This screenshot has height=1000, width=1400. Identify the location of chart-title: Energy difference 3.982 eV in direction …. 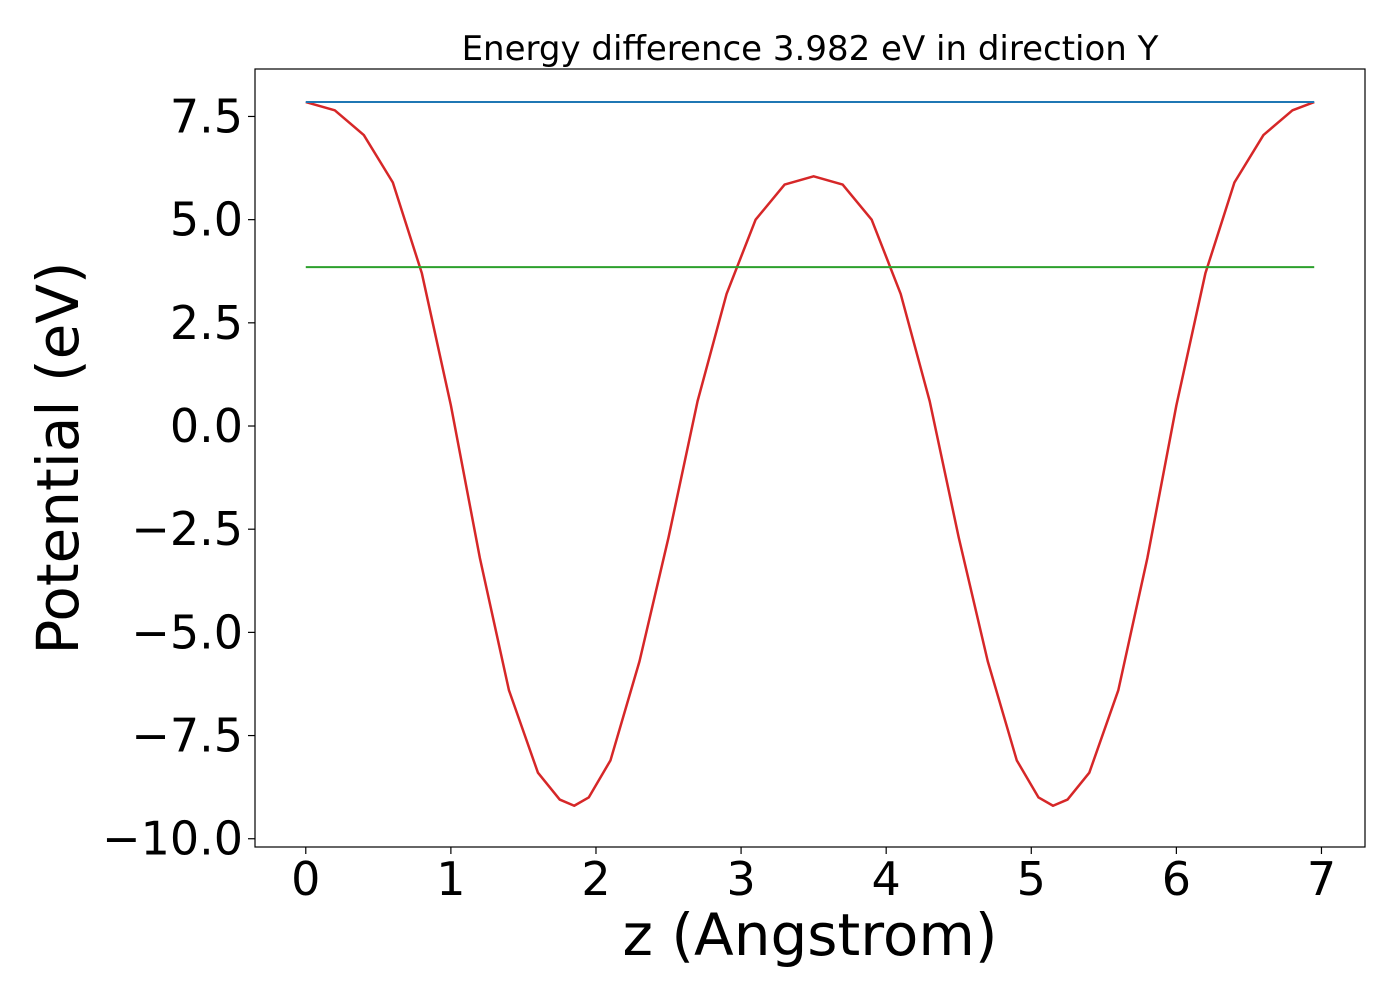
(810, 49).